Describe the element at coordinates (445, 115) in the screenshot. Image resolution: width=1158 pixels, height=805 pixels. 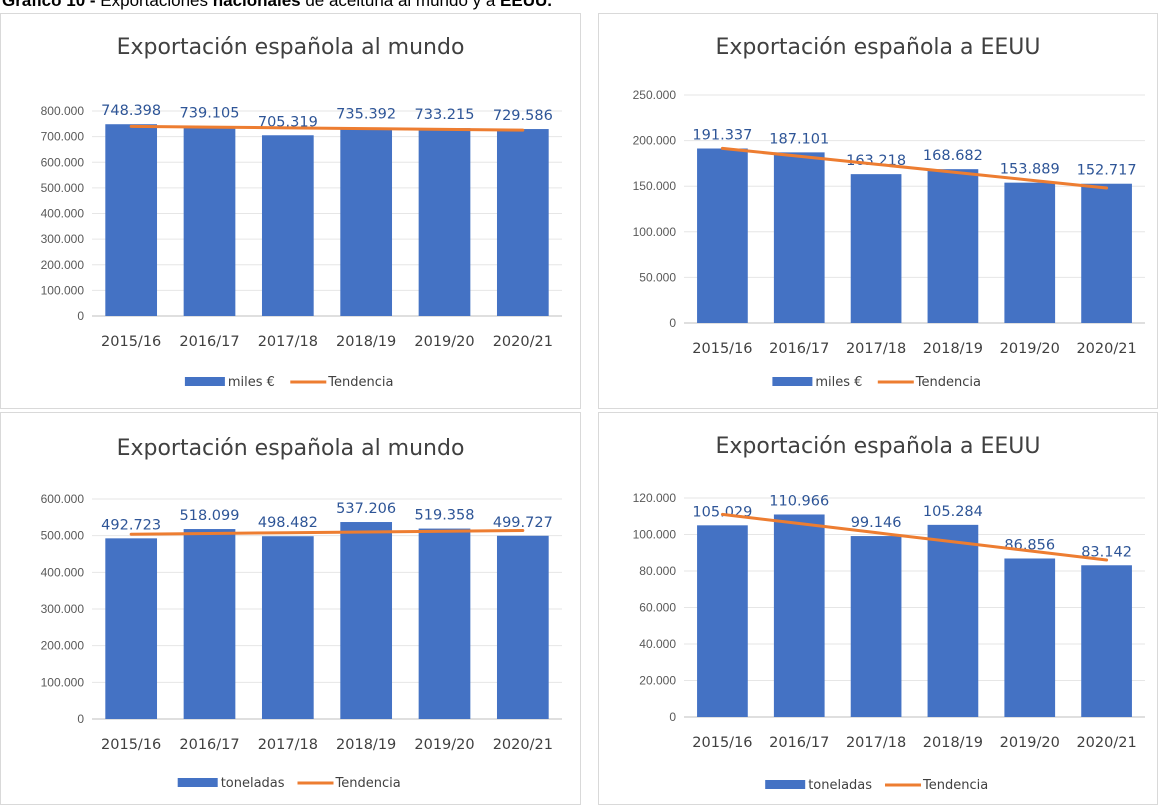
I see `data-label: 733.215` at that location.